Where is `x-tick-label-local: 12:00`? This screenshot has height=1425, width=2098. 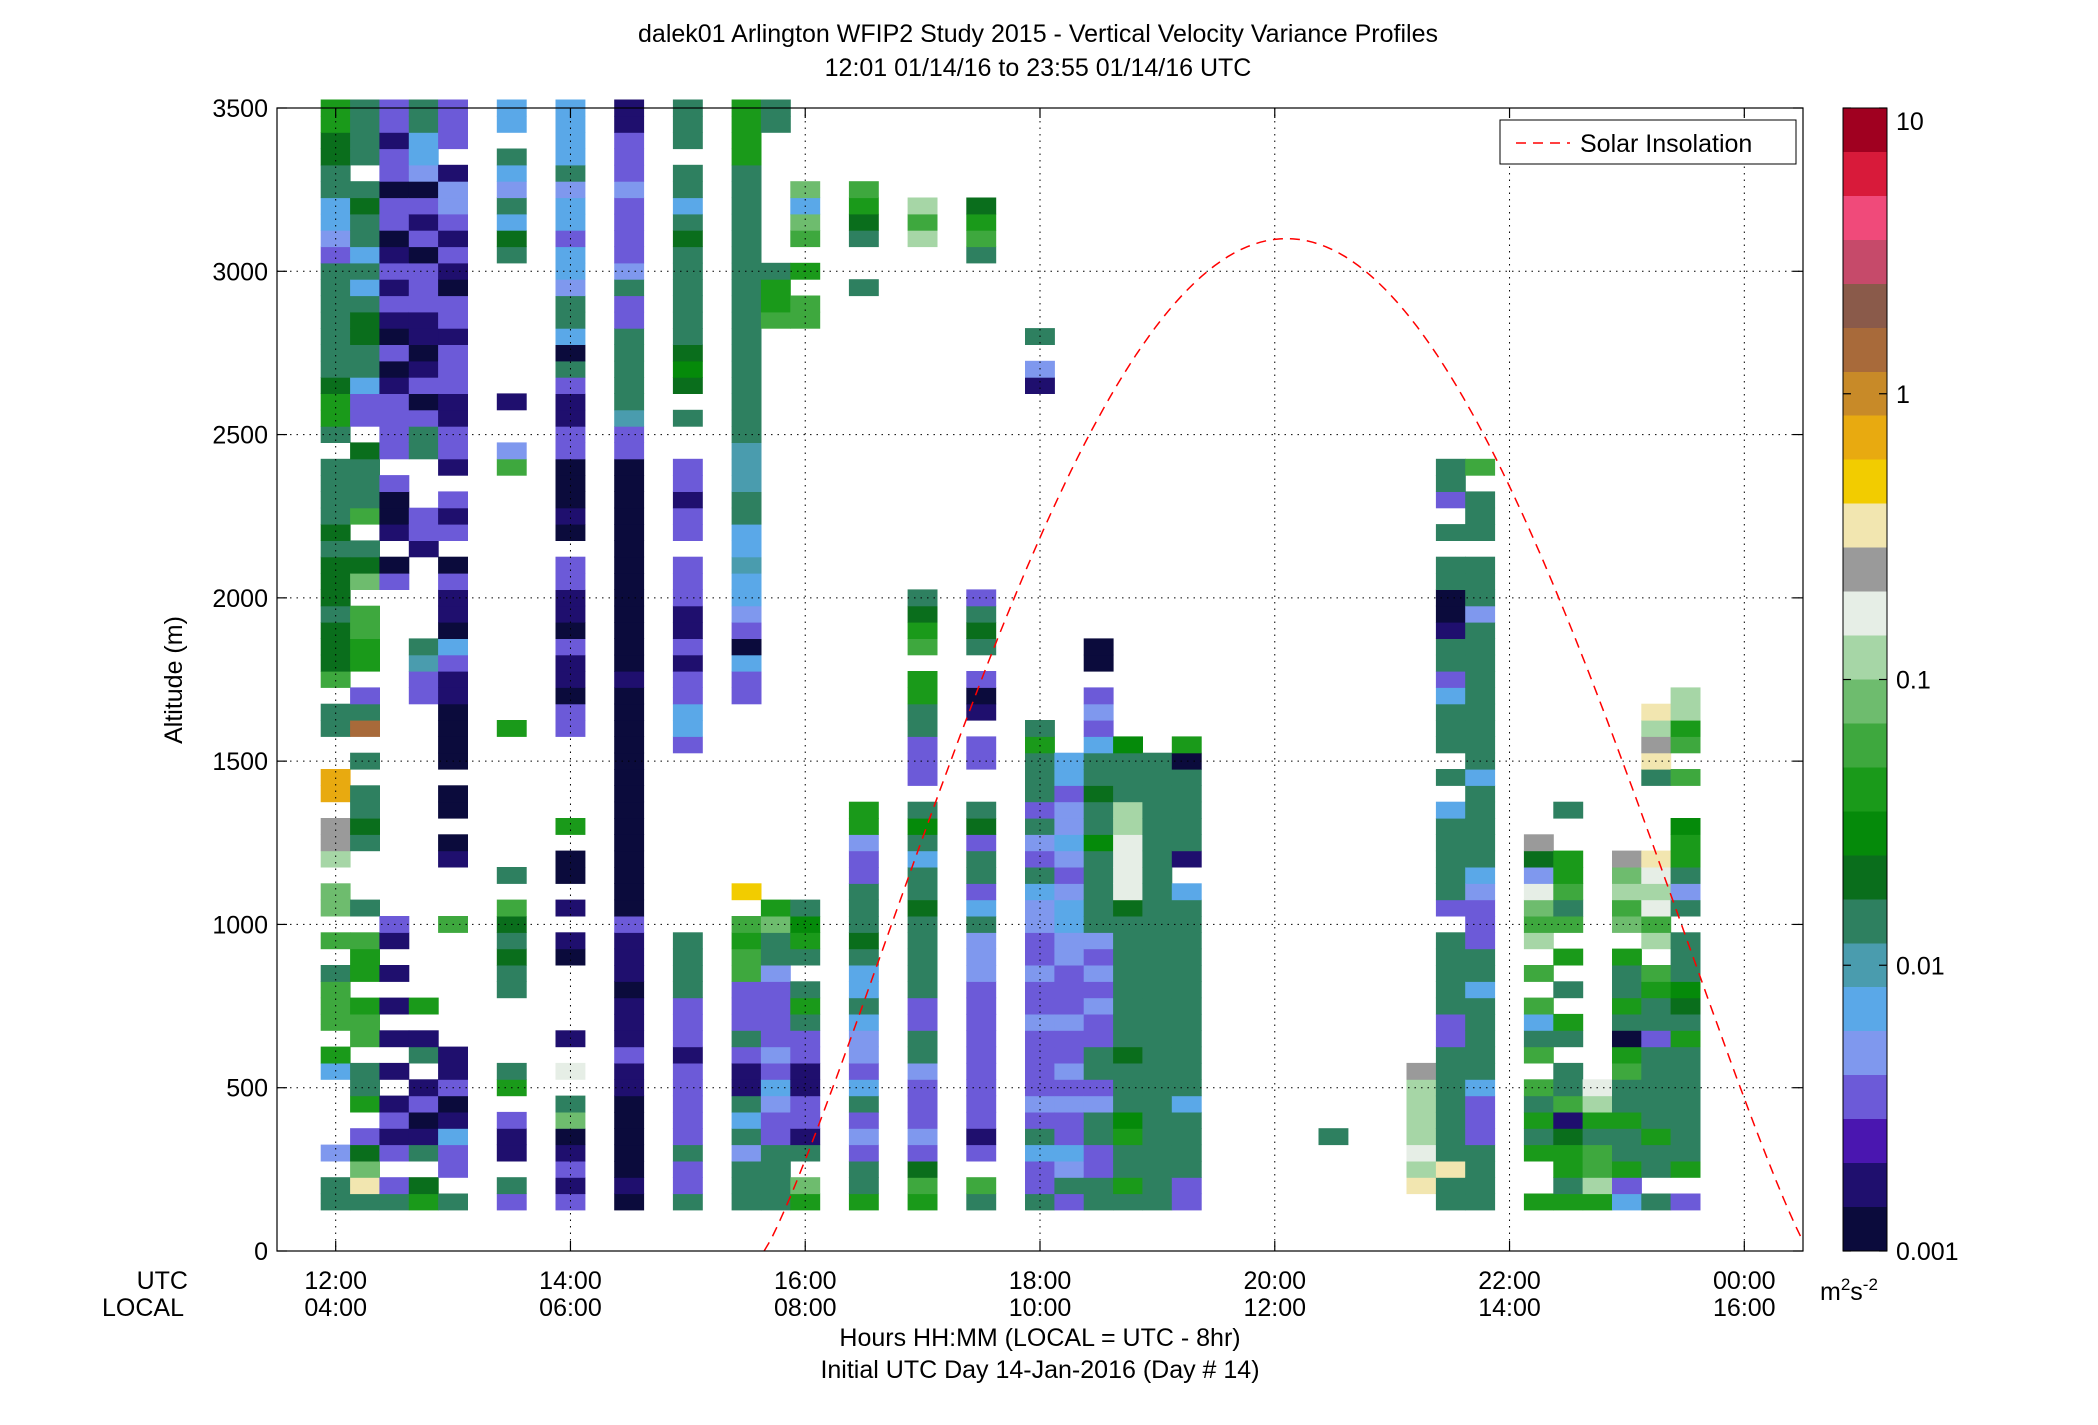 x-tick-label-local: 12:00 is located at coordinates (1274, 1308).